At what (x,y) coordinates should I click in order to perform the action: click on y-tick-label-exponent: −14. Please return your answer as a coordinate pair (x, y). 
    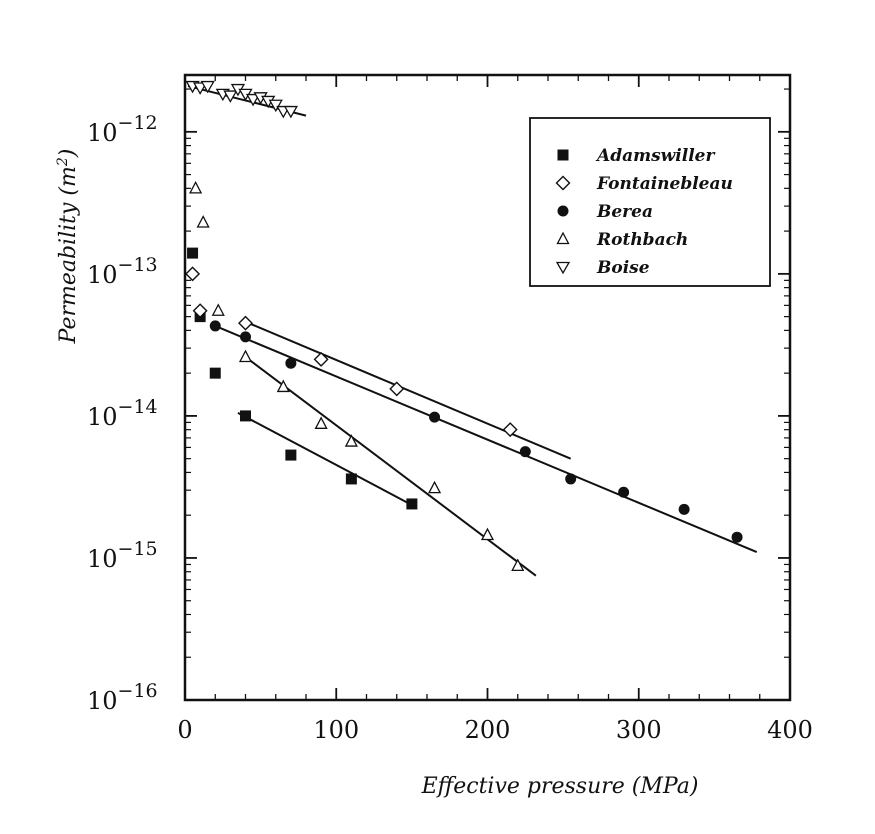
    Looking at the image, I should click on (138, 407).